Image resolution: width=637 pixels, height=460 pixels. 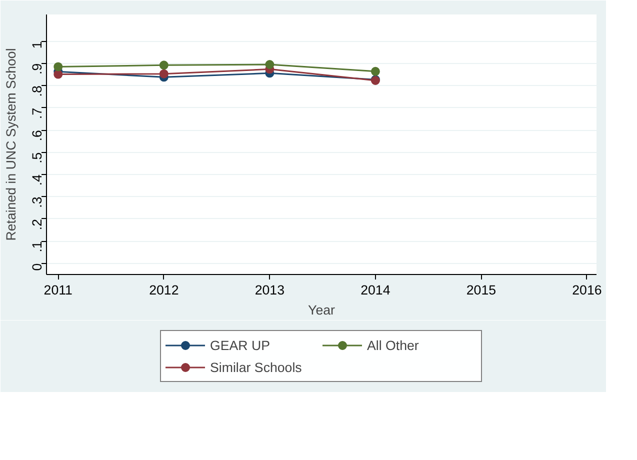 I want to click on x-tick-label: 2012, so click(x=164, y=290).